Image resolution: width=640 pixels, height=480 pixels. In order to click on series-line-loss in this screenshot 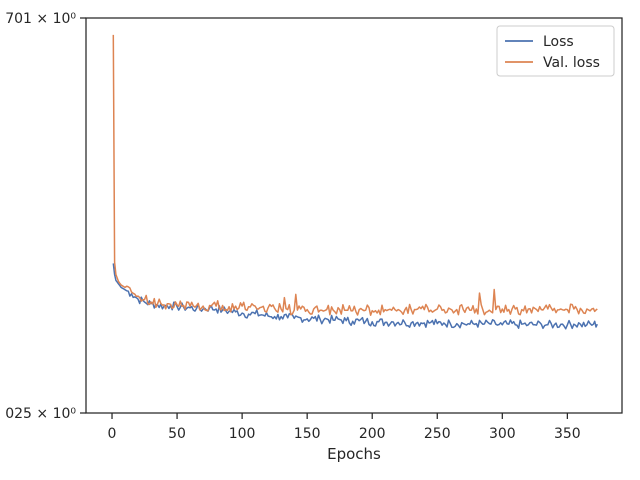, I will do `click(355, 296)`.